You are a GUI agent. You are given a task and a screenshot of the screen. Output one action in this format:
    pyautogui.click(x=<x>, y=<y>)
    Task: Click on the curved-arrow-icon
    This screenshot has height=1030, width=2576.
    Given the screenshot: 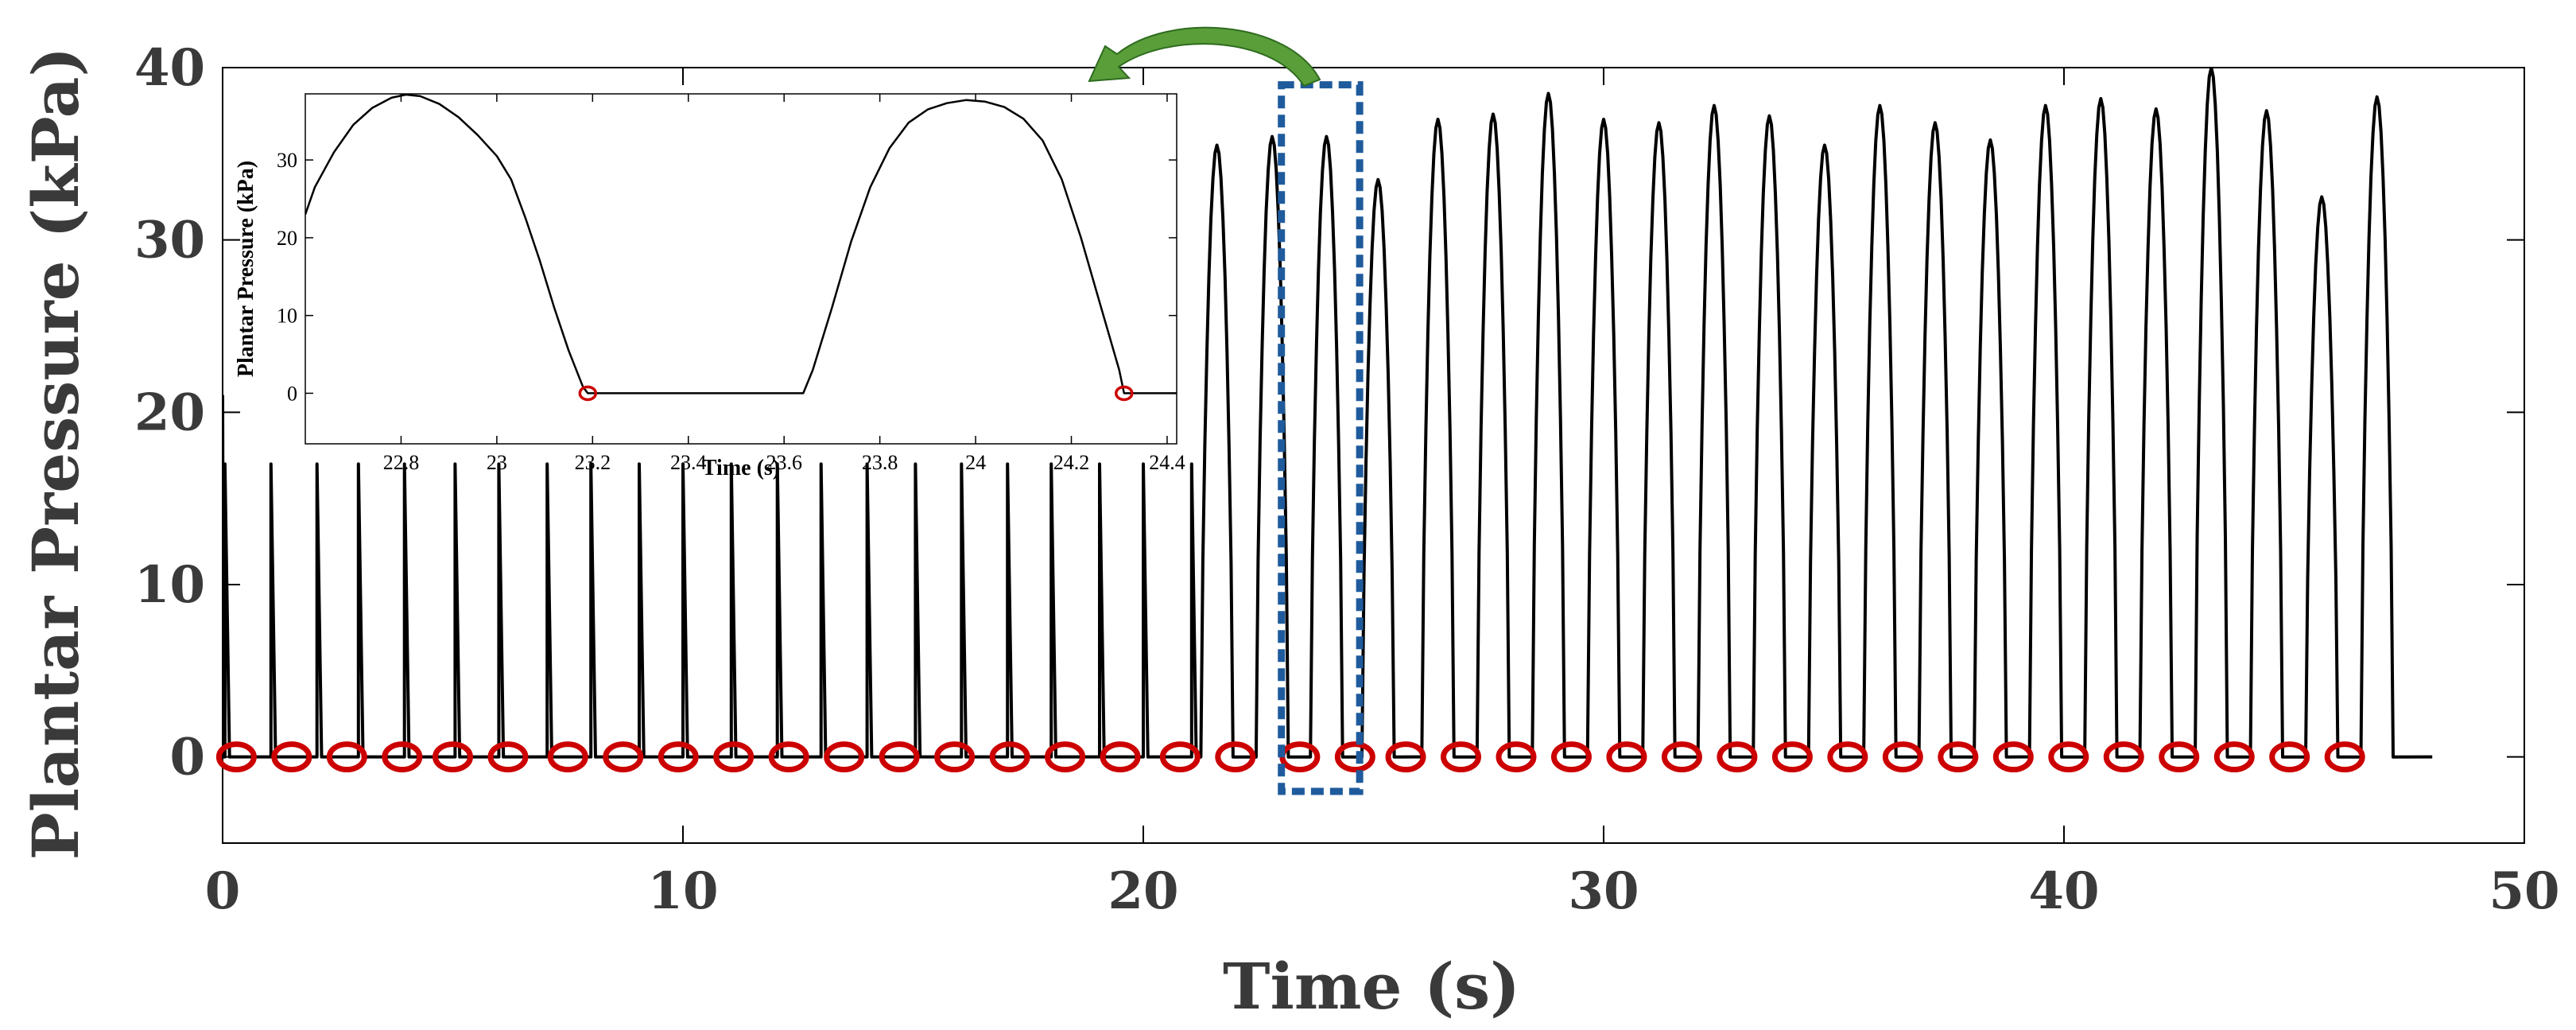 What is the action you would take?
    pyautogui.click(x=1205, y=56)
    